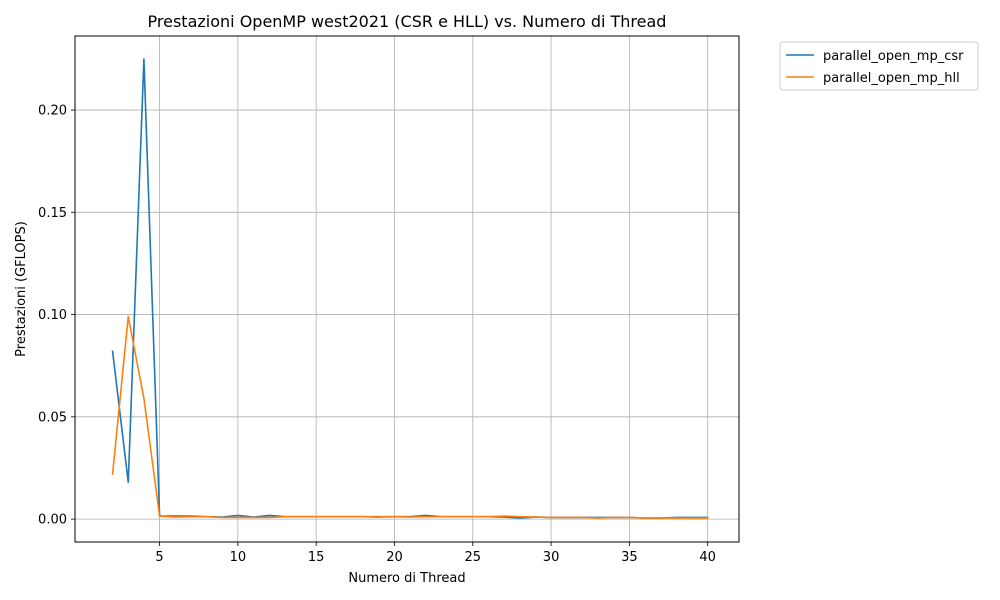 Image resolution: width=1000 pixels, height=600 pixels. What do you see at coordinates (893, 56) in the screenshot?
I see `legend-label-csr: parallel_open_mp_csr` at bounding box center [893, 56].